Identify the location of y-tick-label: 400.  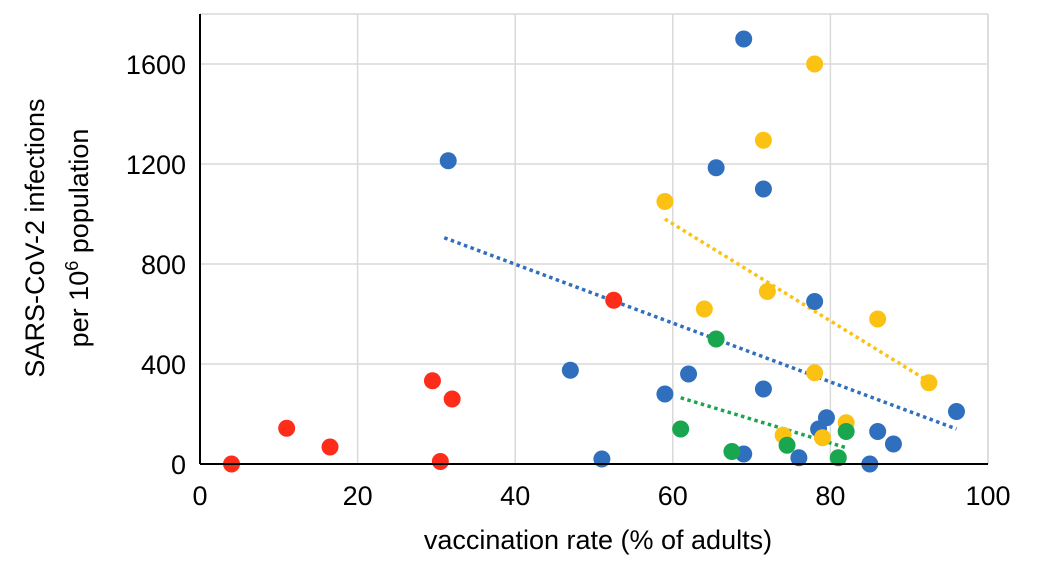
(163, 365).